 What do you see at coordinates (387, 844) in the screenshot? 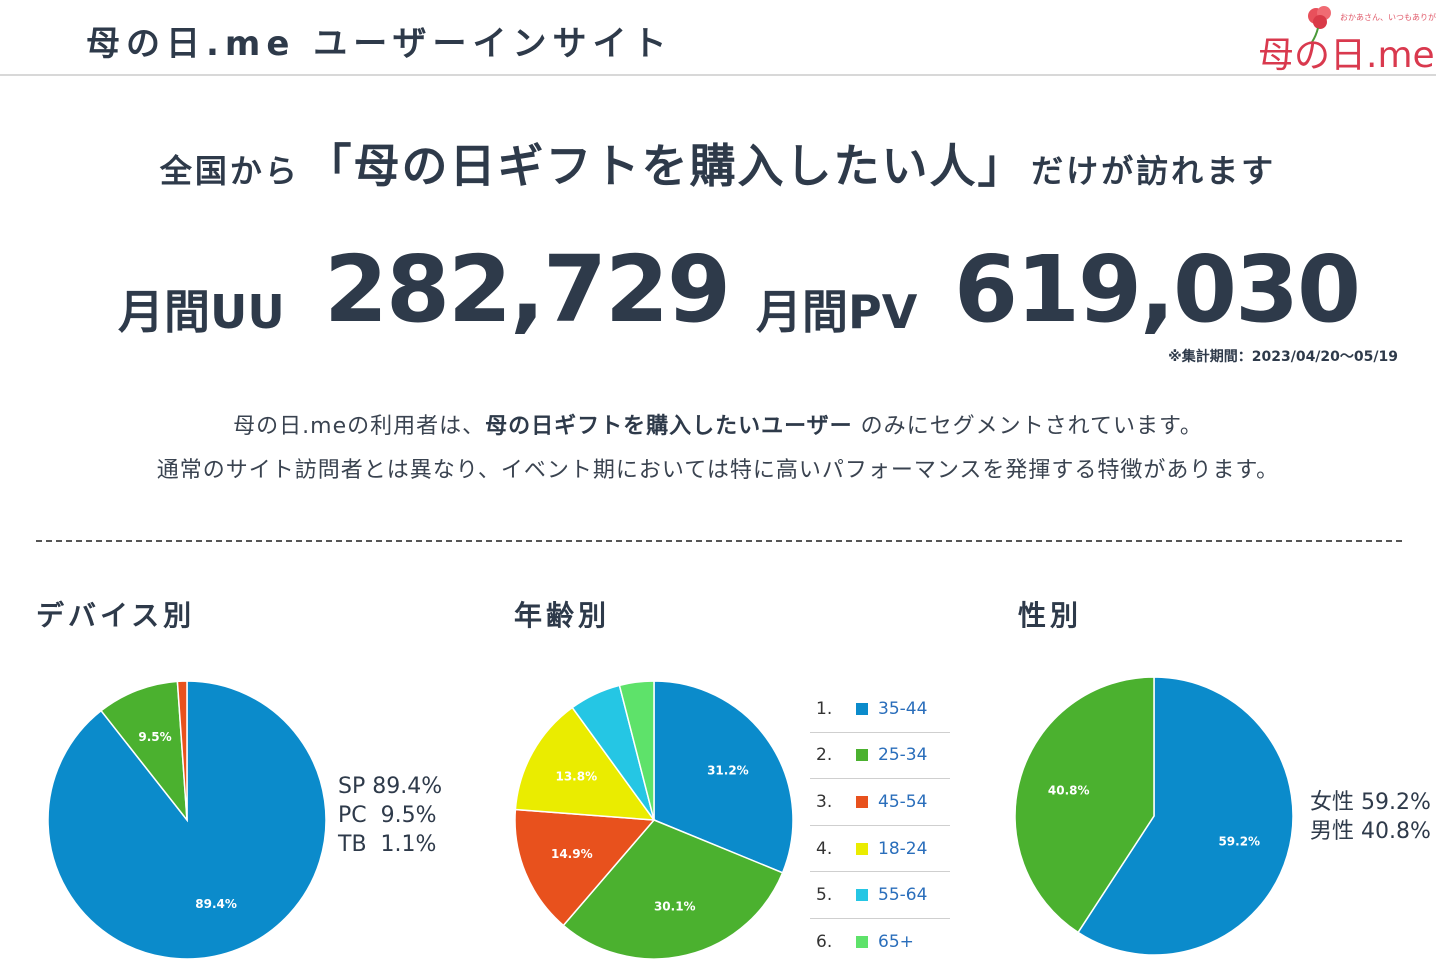
I see `device-tb-text: TB 1.1%` at bounding box center [387, 844].